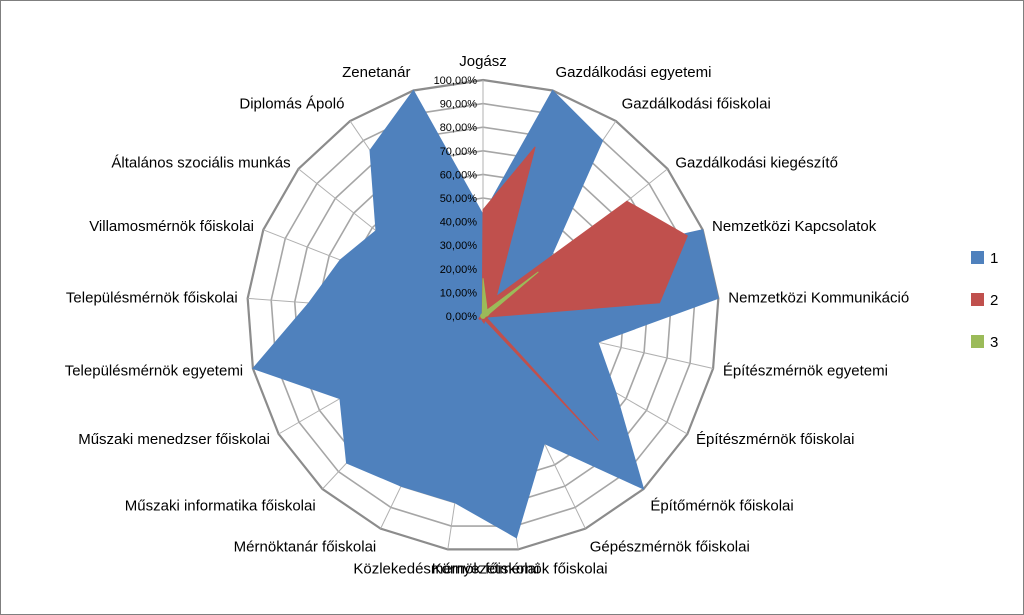 Image resolution: width=1024 pixels, height=615 pixels. I want to click on category-label: Gazdálkodási főiskolai, so click(696, 104).